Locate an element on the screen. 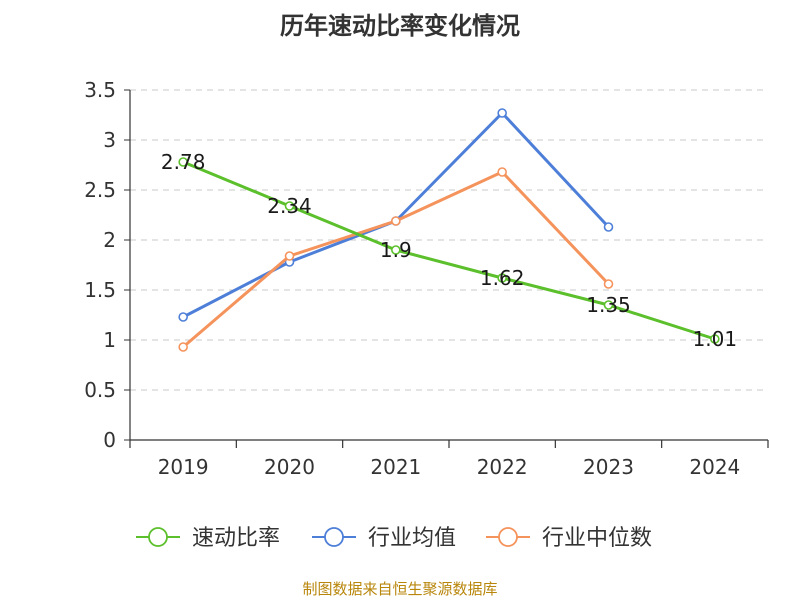  x-tick-label: 2020 is located at coordinates (289, 467).